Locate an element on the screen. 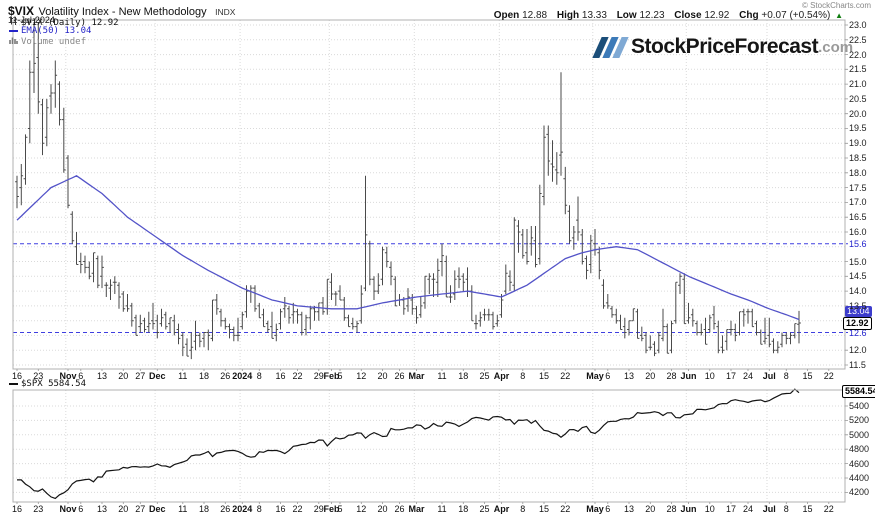  x-axis-label: 10 is located at coordinates (709, 509).